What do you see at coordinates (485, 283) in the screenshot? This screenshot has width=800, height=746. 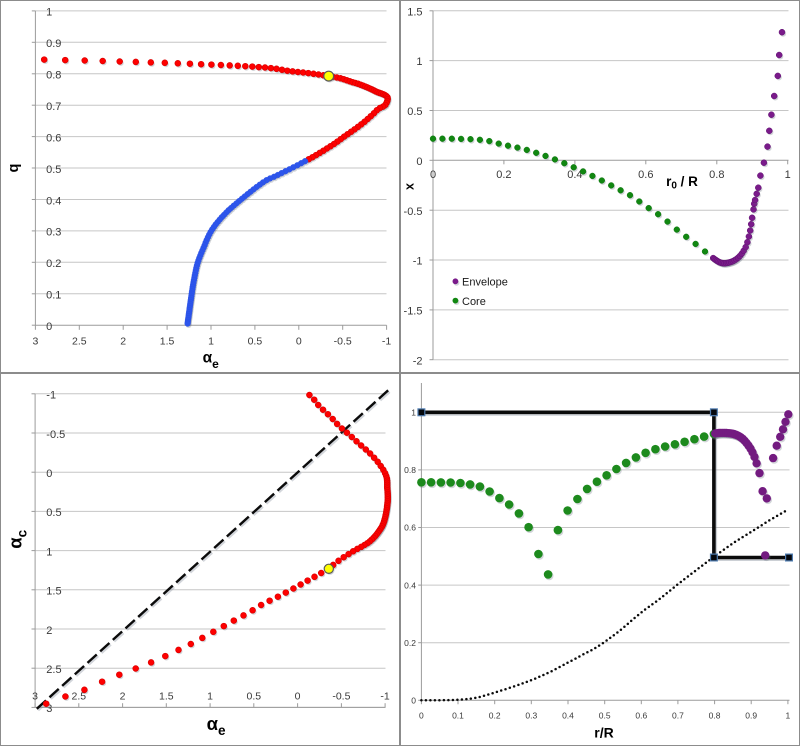 I see `svg-text: Envelope` at bounding box center [485, 283].